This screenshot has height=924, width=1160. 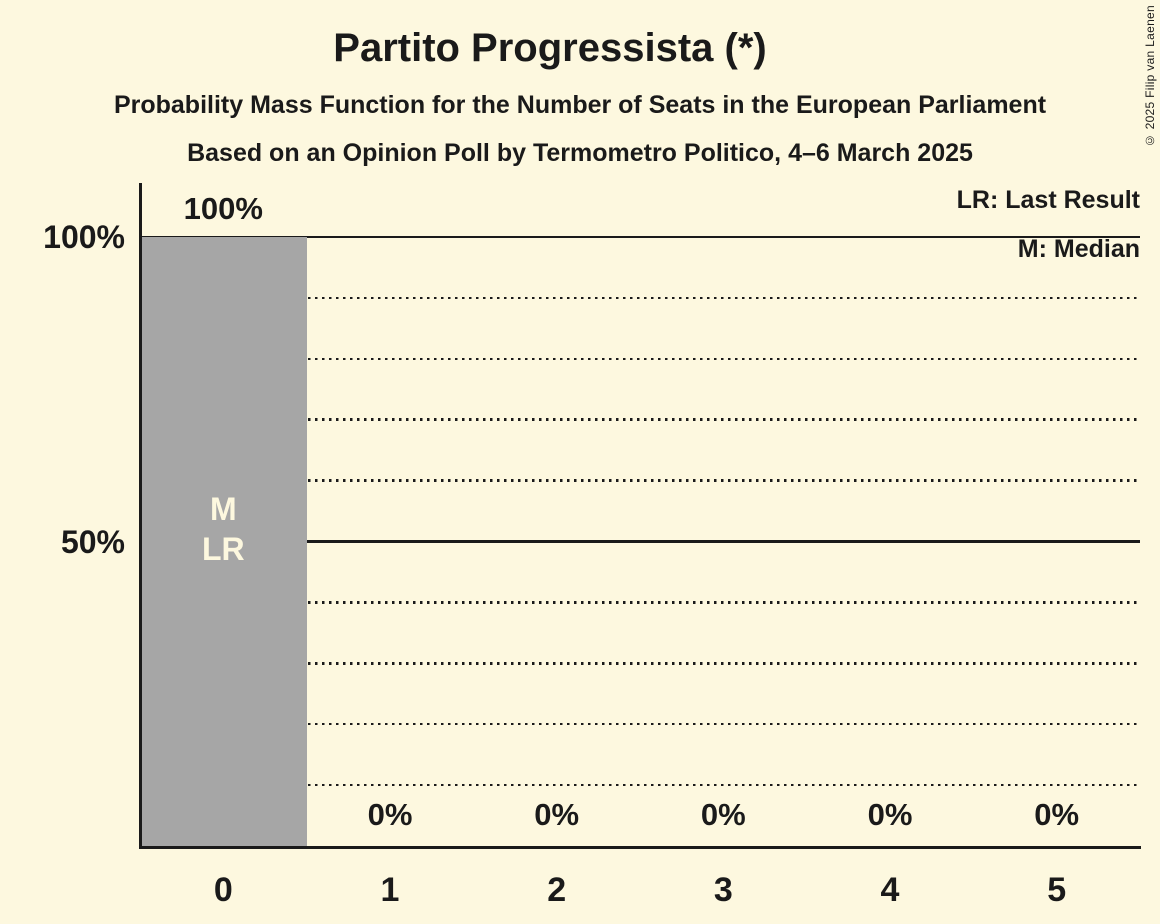 What do you see at coordinates (390, 890) in the screenshot?
I see `x-tick-label-1: 1` at bounding box center [390, 890].